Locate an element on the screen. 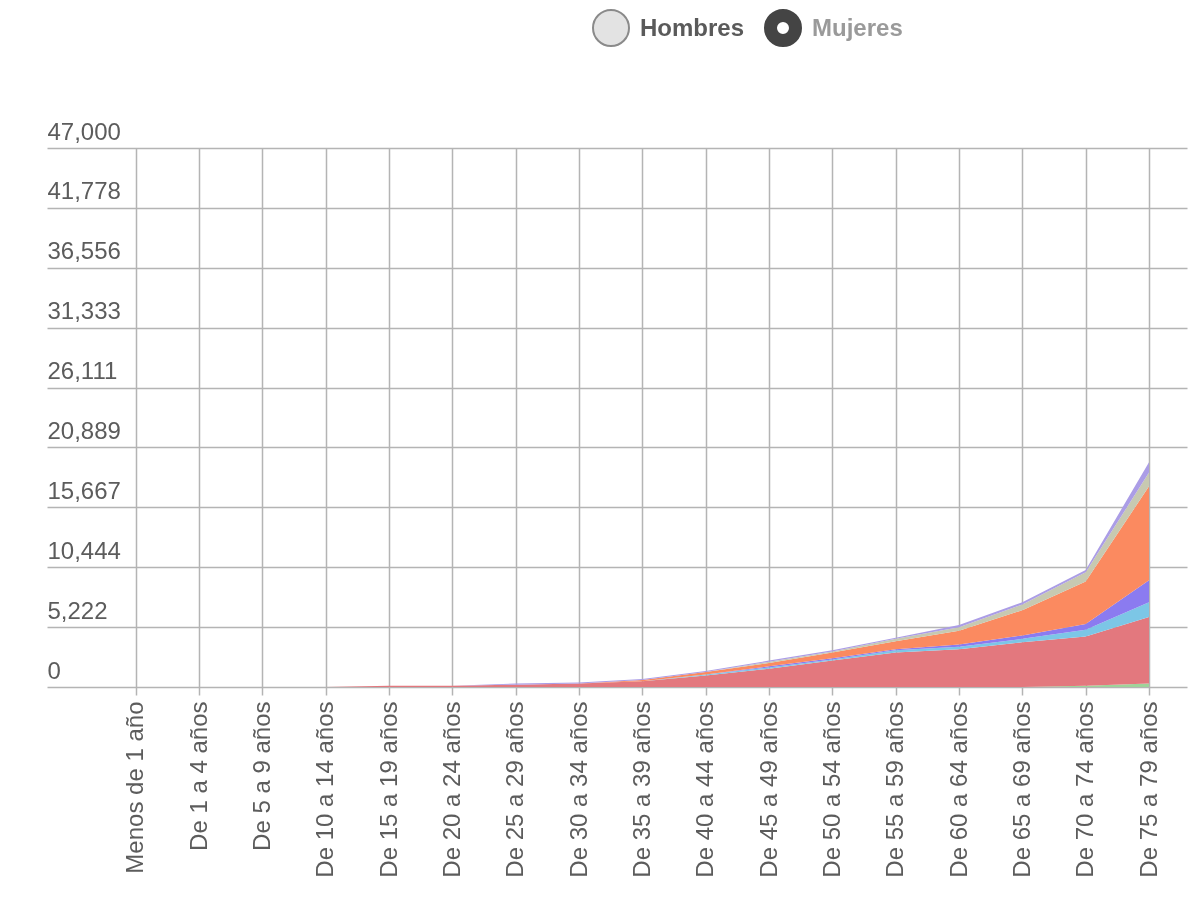 The height and width of the screenshot is (900, 1200). y-tick-label: 15,667 is located at coordinates (84, 490).